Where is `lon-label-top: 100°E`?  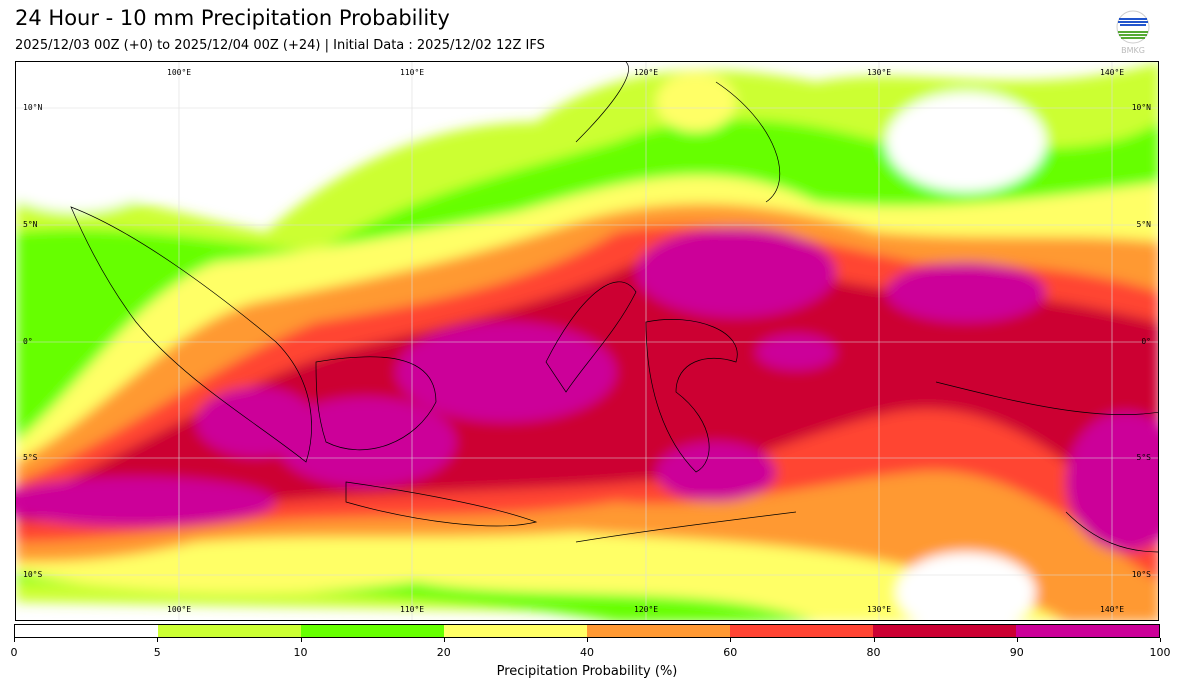 lon-label-top: 100°E is located at coordinates (179, 72).